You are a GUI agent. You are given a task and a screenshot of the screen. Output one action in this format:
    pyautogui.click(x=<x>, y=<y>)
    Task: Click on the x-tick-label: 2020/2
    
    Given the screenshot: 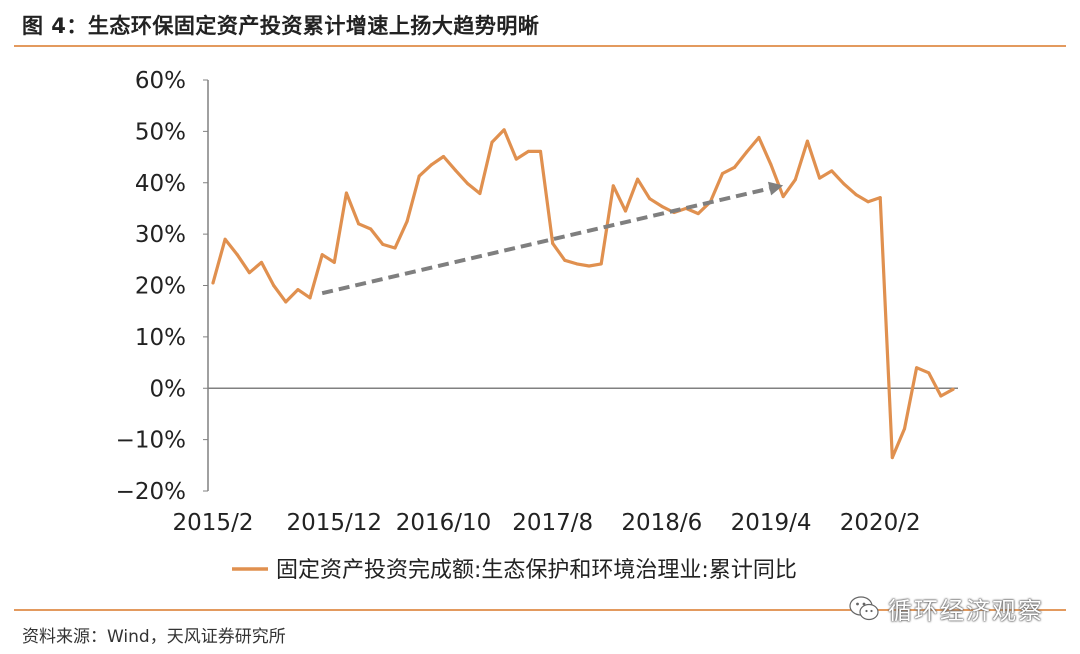 What is the action you would take?
    pyautogui.click(x=880, y=523)
    